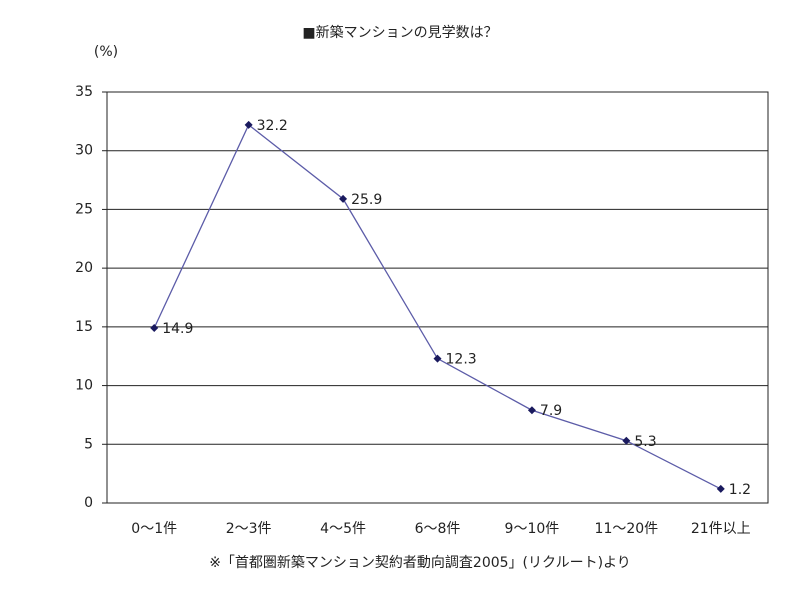  Describe the element at coordinates (84, 386) in the screenshot. I see `y-tick-label: 10` at that location.